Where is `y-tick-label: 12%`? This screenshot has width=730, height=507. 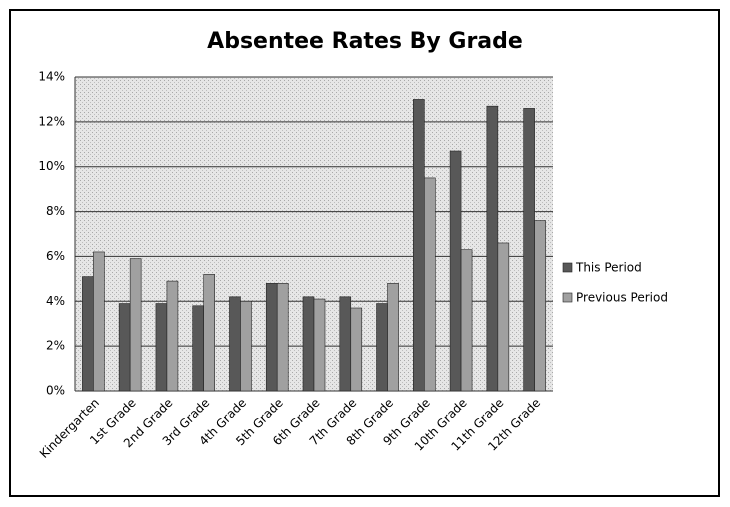 y-tick-label: 12% is located at coordinates (51, 121).